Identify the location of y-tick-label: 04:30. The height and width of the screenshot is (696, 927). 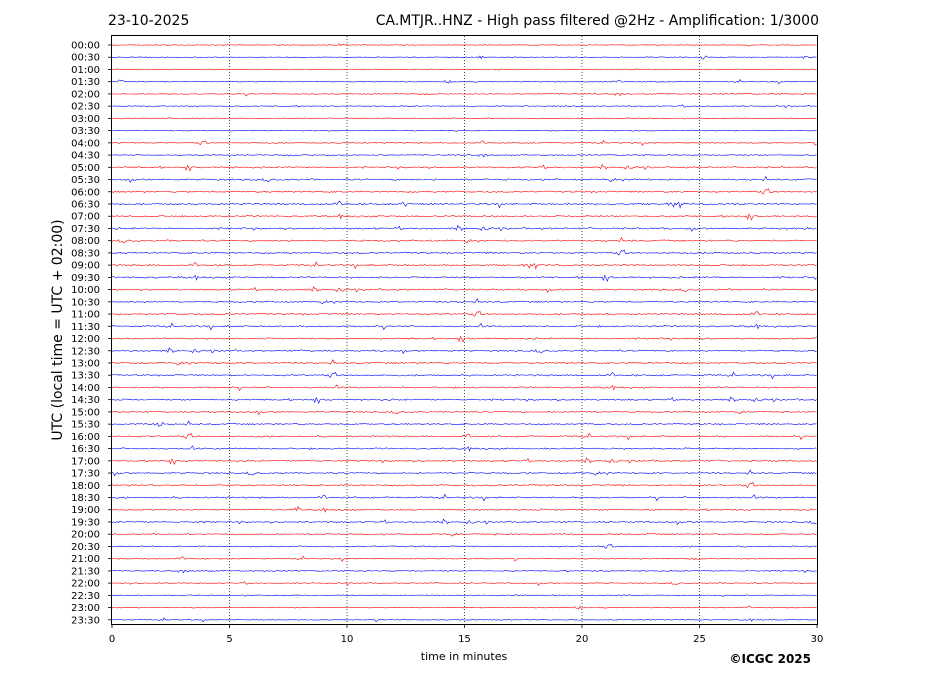
(85, 156).